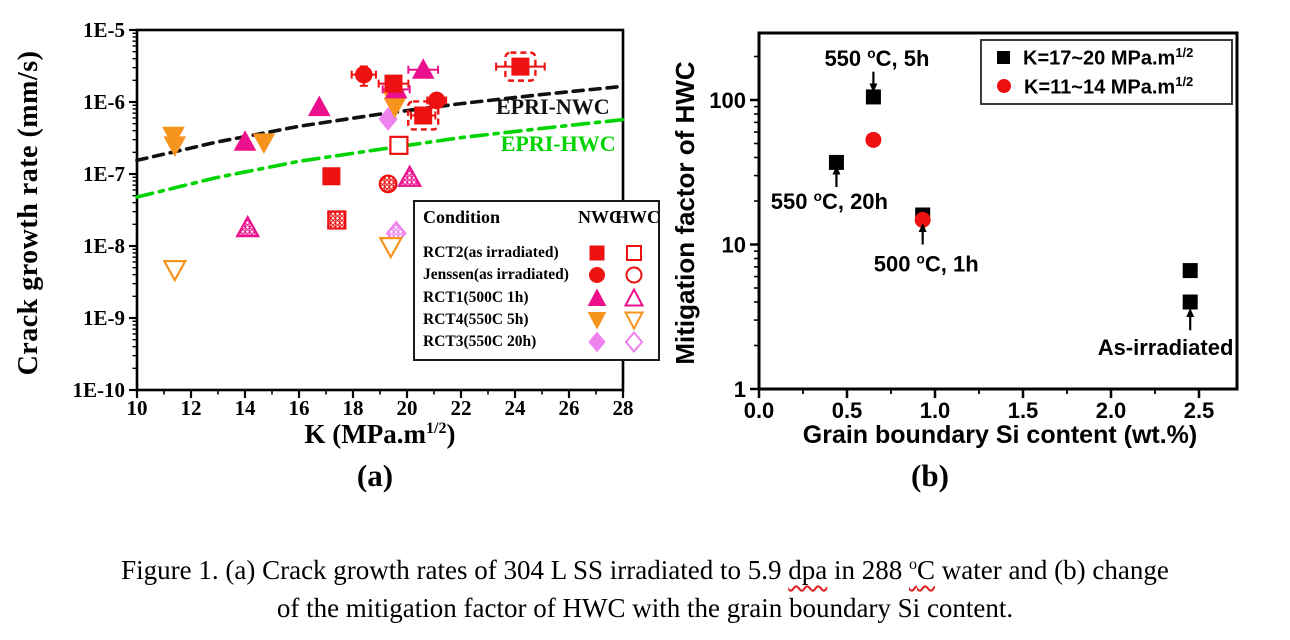  Describe the element at coordinates (600, 217) in the screenshot. I see `legend-header-nwc: NWC` at that location.